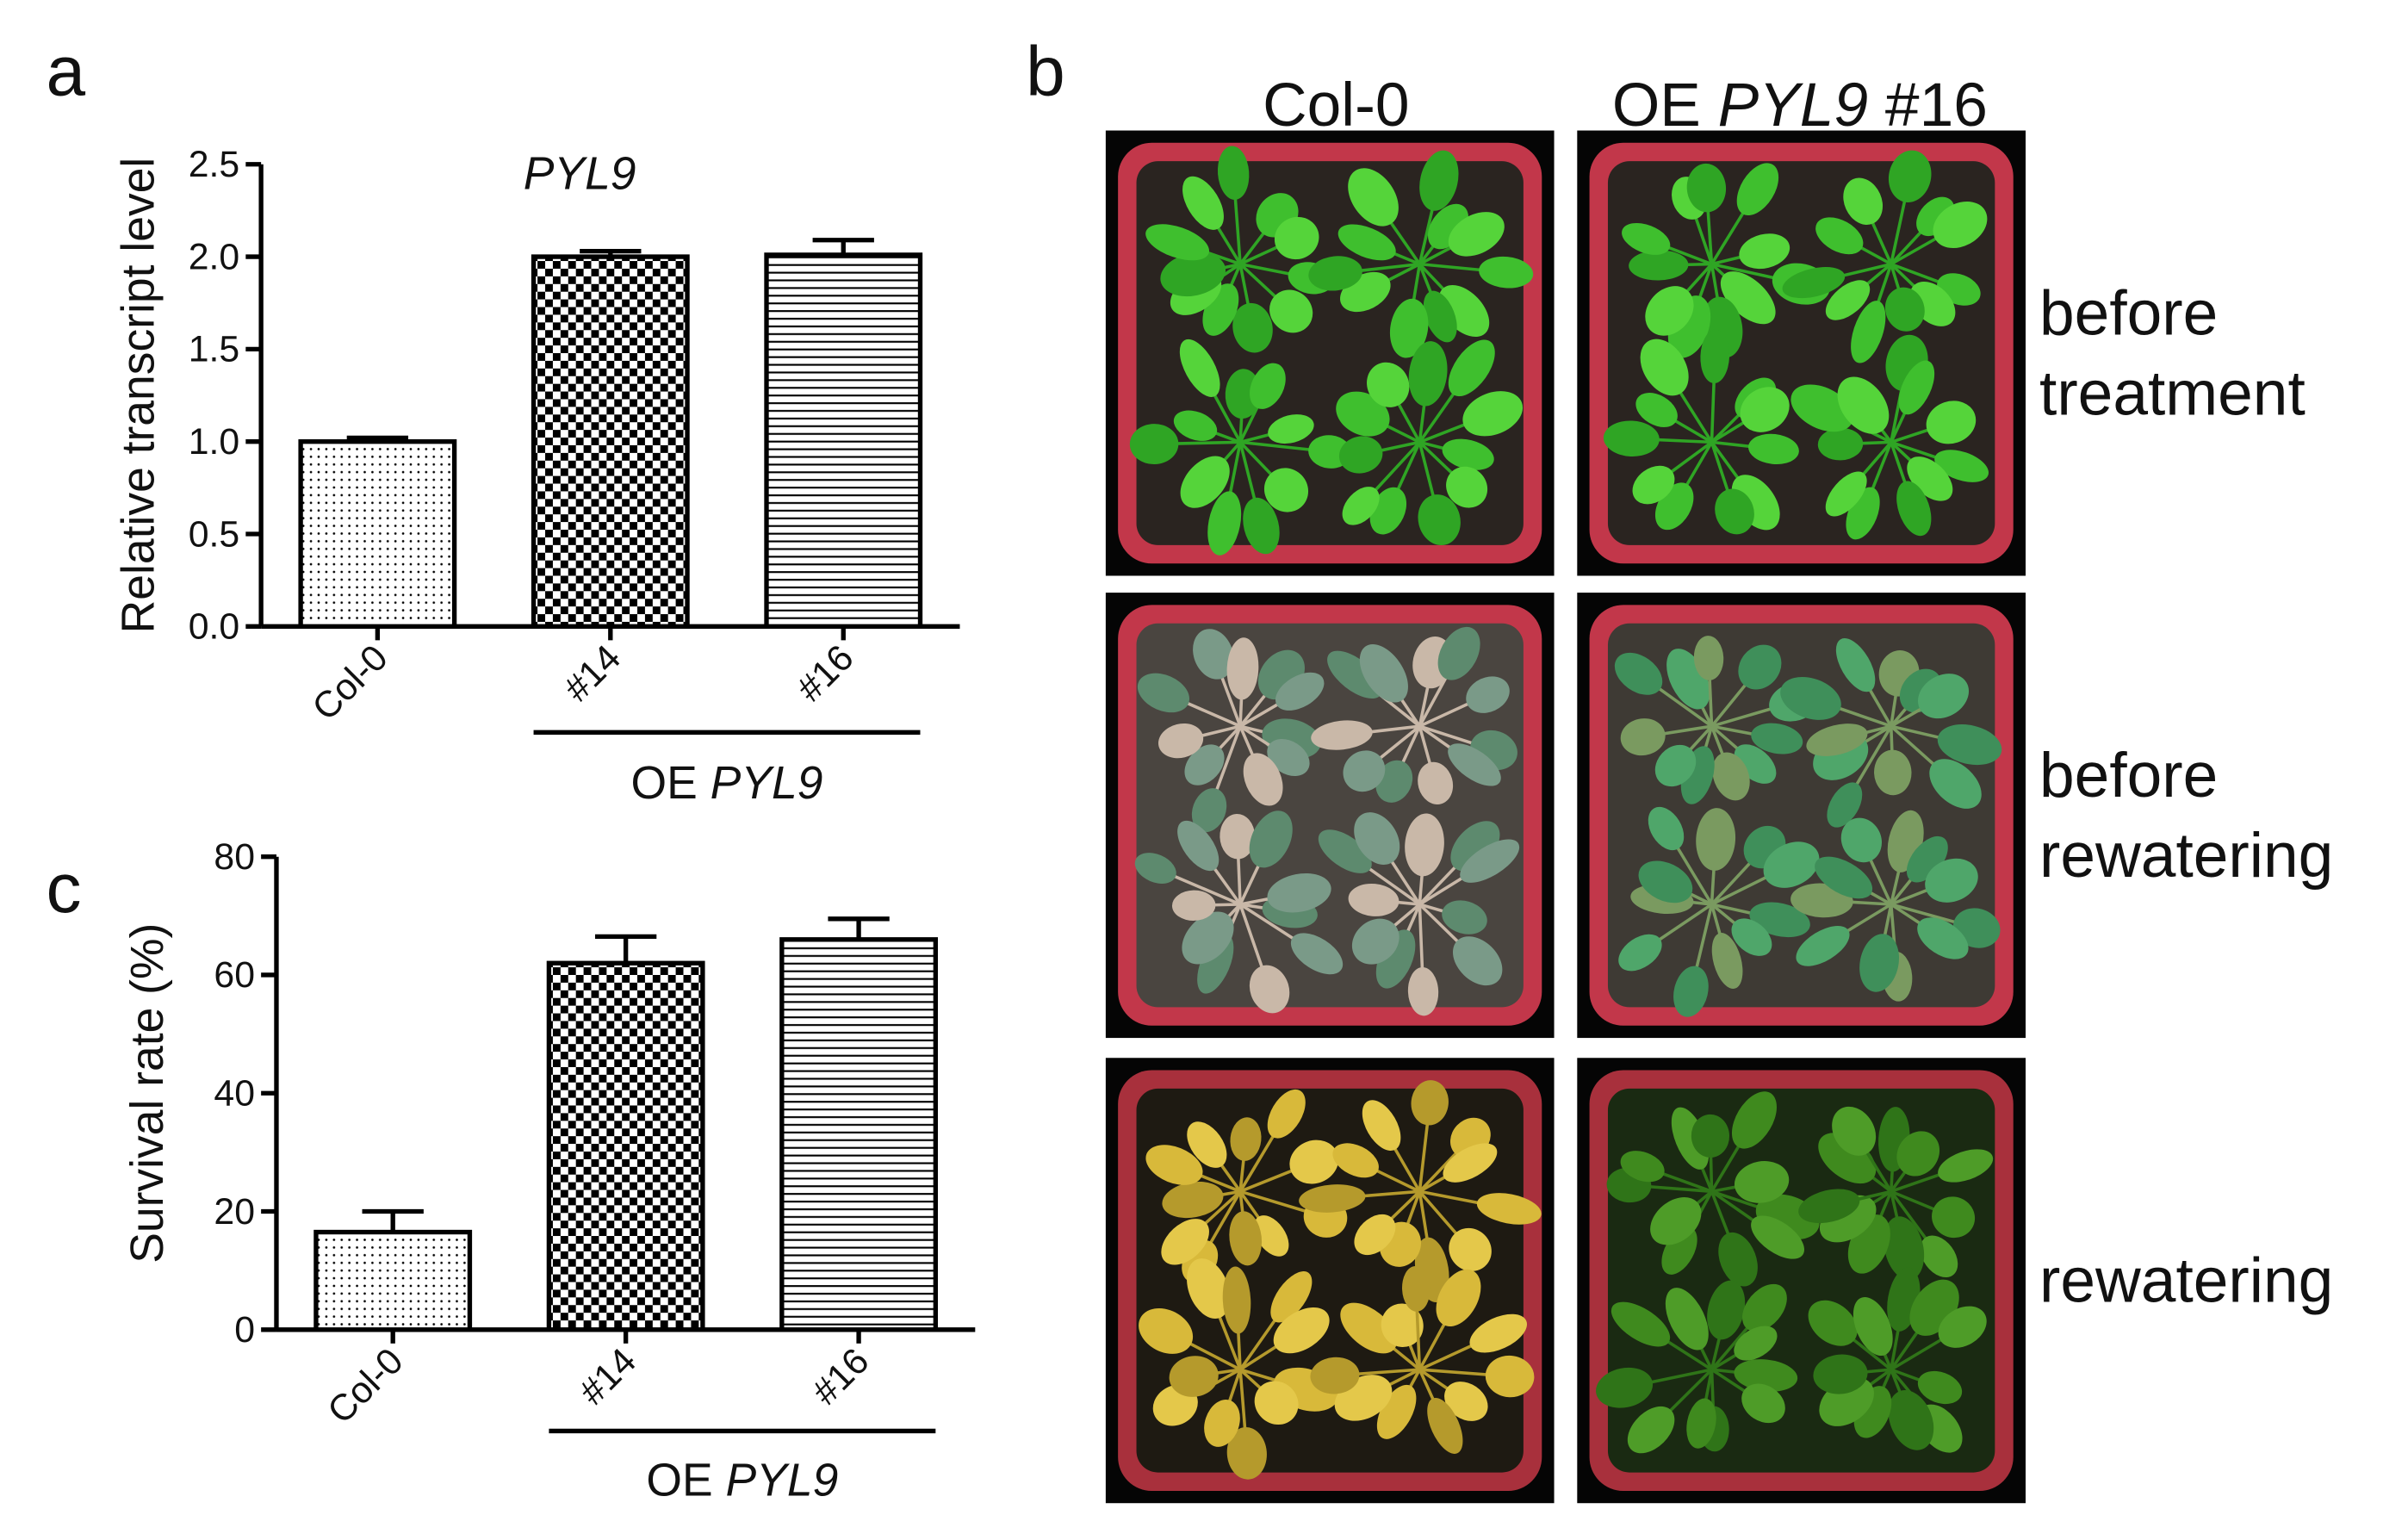  I want to click on y-tick-label: 1.0, so click(214, 442).